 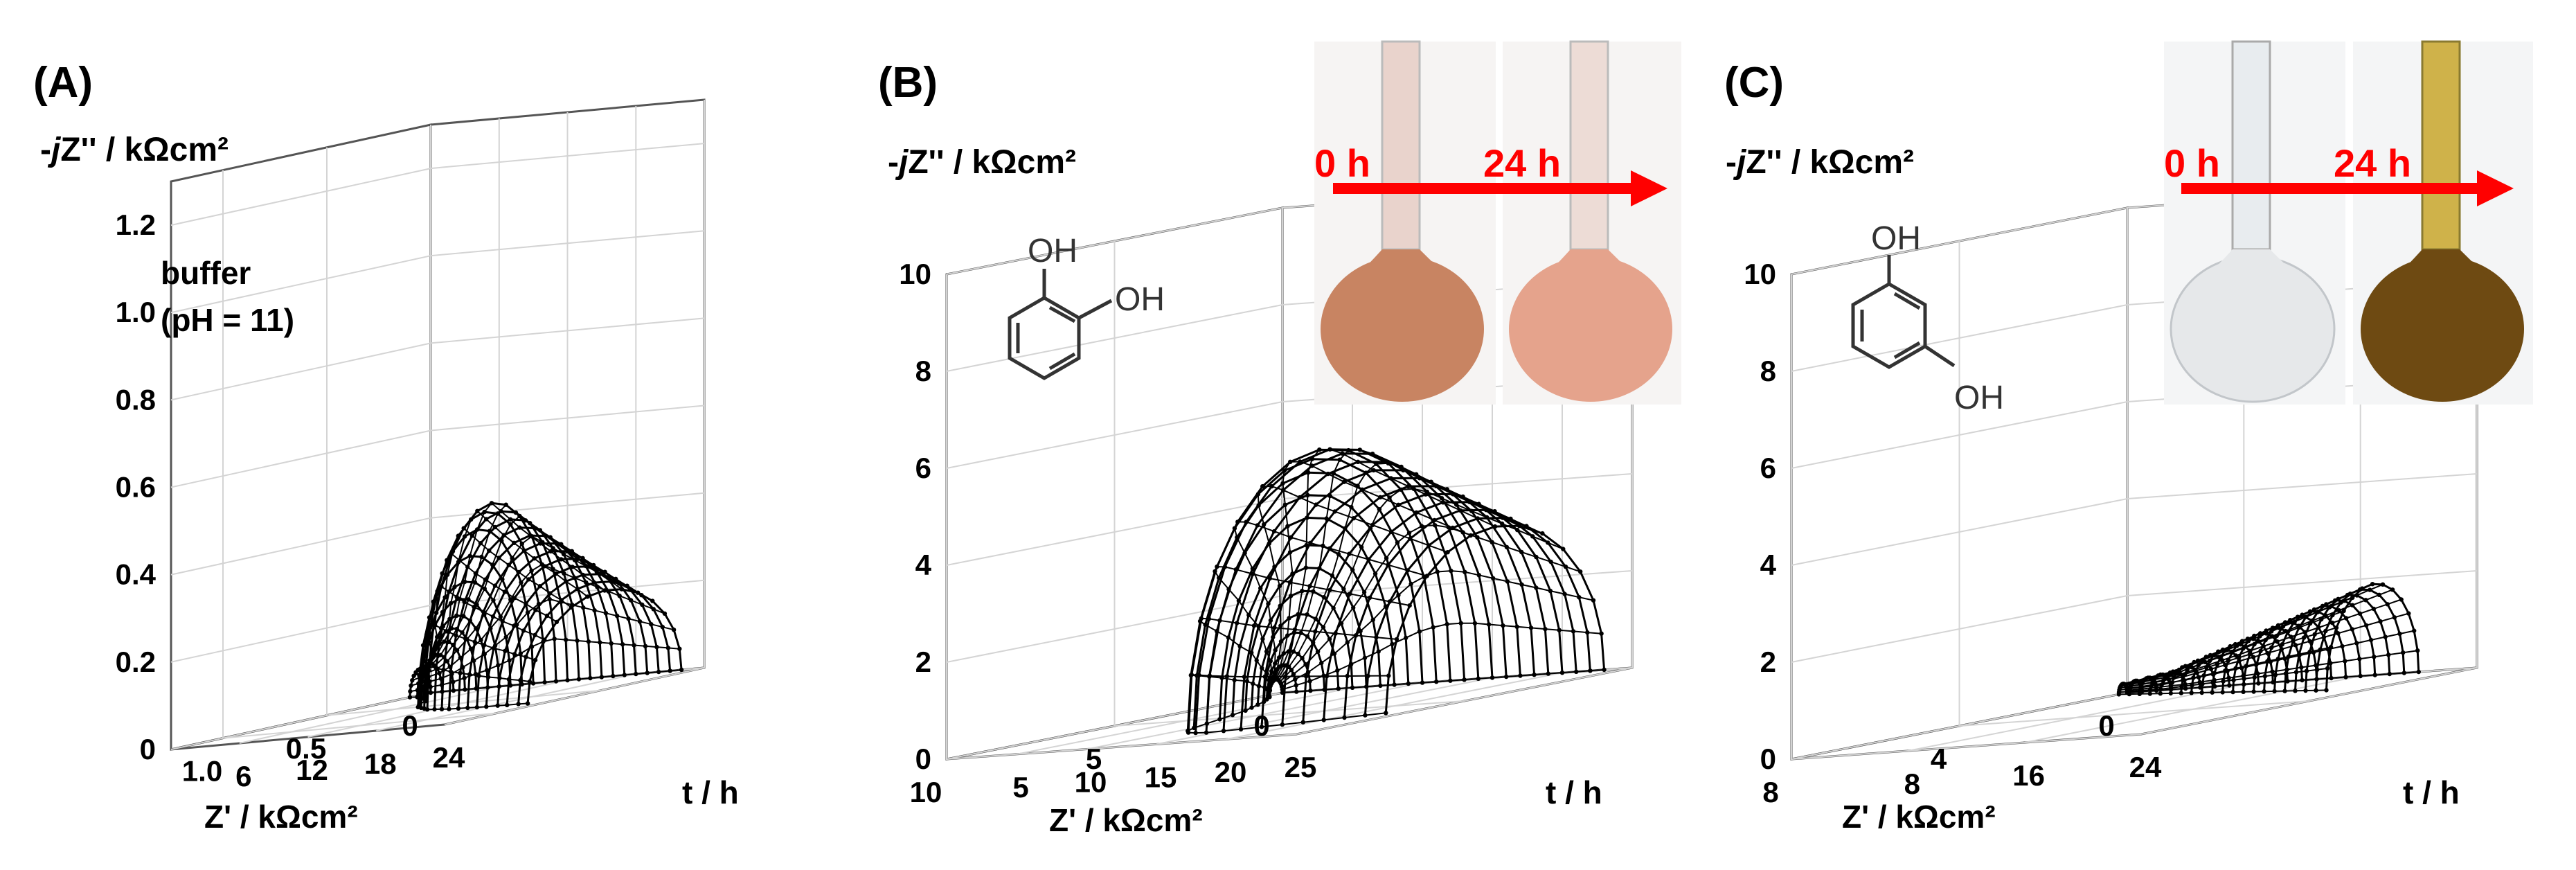 I want to click on panel-b-ylabel: -jZ'' / kΩcm², so click(x=982, y=162).